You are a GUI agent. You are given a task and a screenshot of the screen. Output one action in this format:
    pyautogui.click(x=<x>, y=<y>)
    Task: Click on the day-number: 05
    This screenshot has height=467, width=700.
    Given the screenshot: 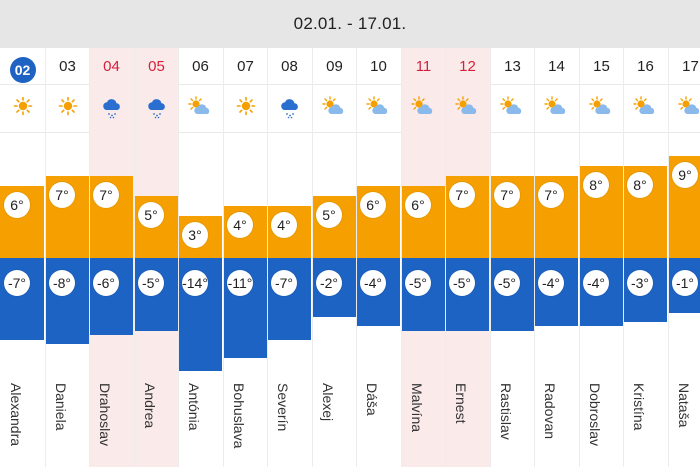 What is the action you would take?
    pyautogui.click(x=156, y=66)
    